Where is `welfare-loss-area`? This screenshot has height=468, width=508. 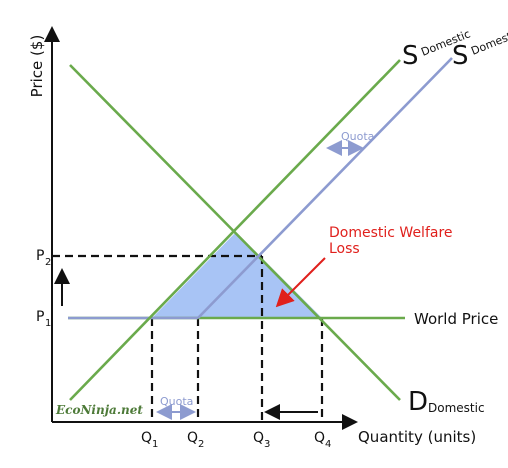 welfare-loss-area is located at coordinates (237, 275).